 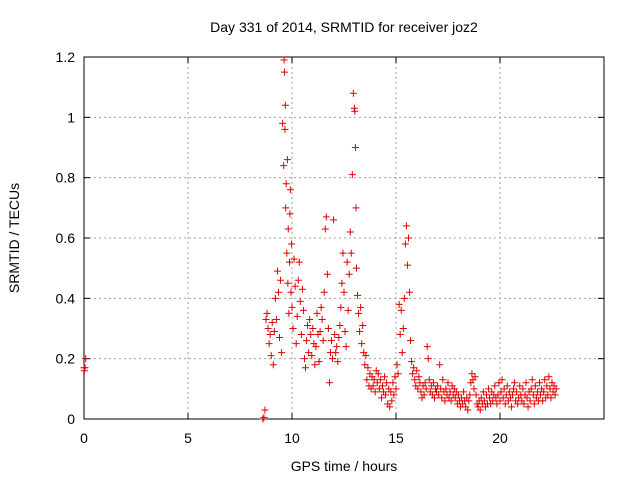 What do you see at coordinates (71, 419) in the screenshot?
I see `y-tick-label: 0` at bounding box center [71, 419].